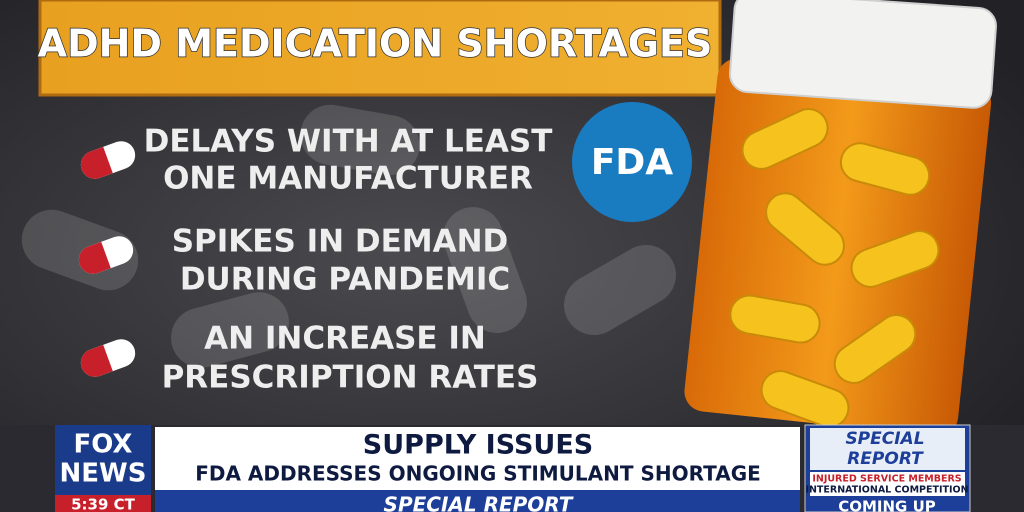  I want to click on bullet-line: SPIKES IN DEMAND, so click(340, 242).